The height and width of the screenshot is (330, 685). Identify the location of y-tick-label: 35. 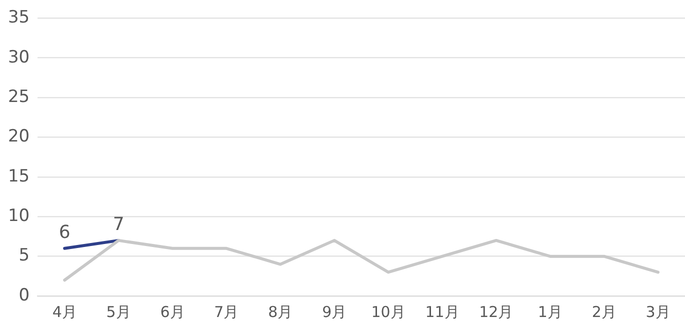
(19, 18).